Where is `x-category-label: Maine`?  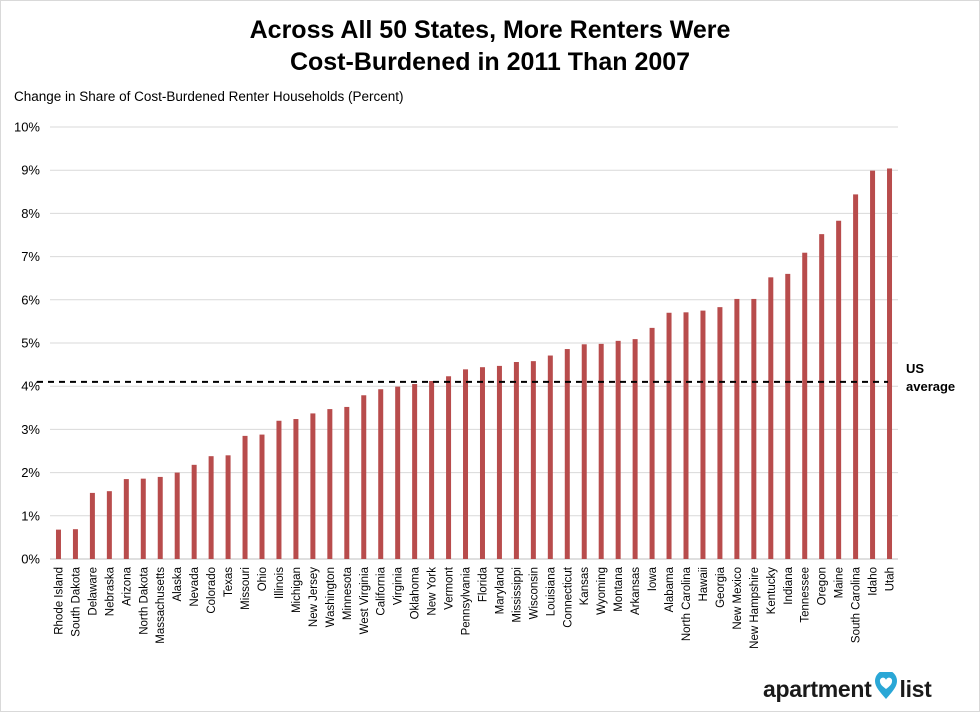
x-category-label: Maine is located at coordinates (840, 582).